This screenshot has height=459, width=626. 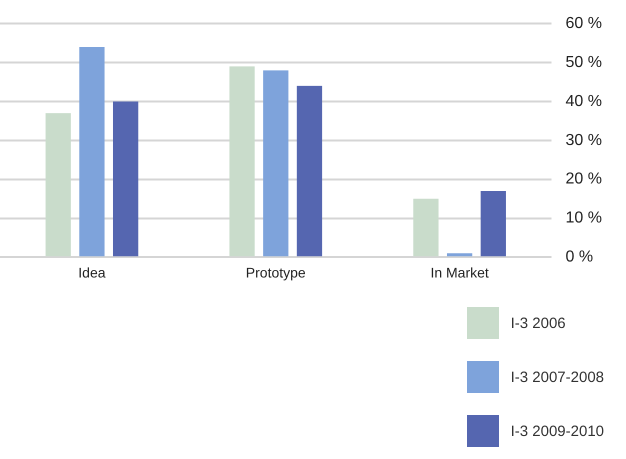 I want to click on legend-label: I-3 2007-2008, so click(x=557, y=377).